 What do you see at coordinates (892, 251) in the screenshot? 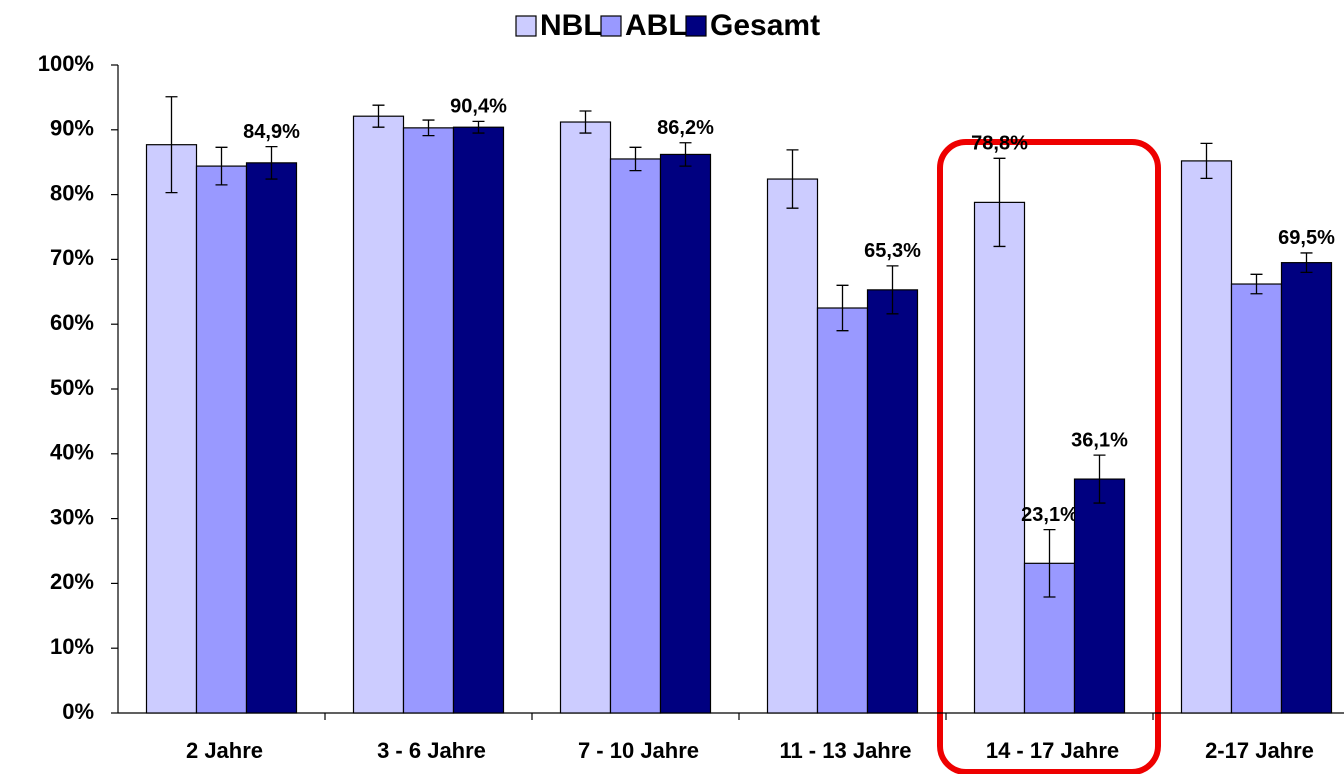
I see `value-label: 65,3%` at bounding box center [892, 251].